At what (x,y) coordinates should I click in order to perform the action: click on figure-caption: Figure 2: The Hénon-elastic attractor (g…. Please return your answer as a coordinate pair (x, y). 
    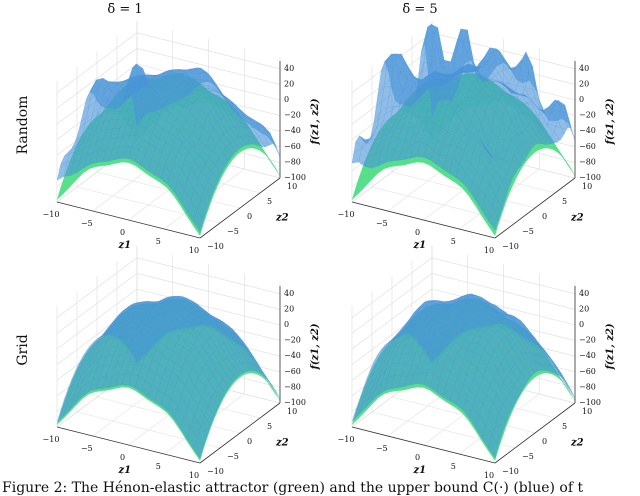
    Looking at the image, I should click on (292, 488).